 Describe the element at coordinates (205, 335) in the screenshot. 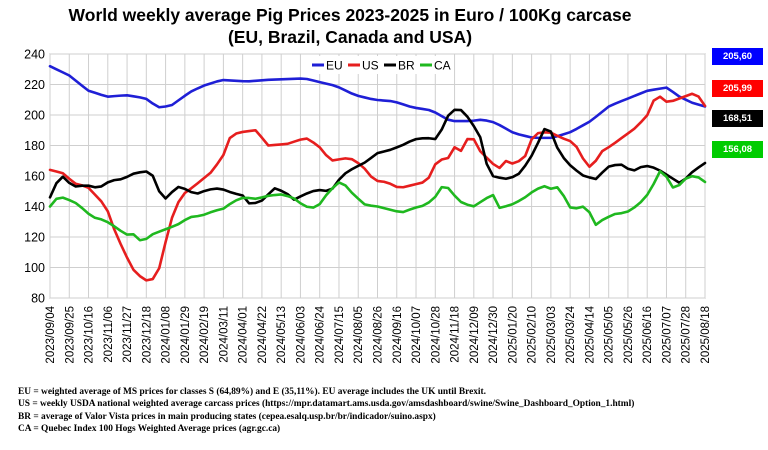

I see `x-tick-label: 2024/02/19` at that location.